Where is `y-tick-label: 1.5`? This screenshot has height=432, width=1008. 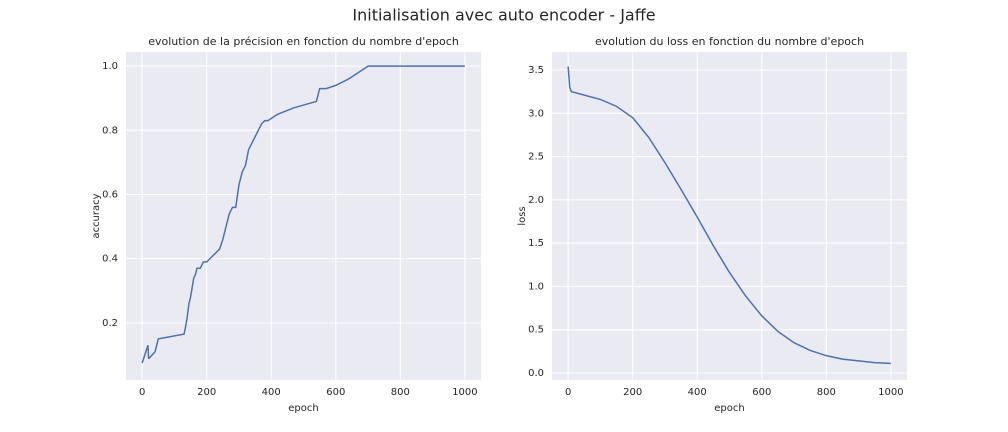 y-tick-label: 1.5 is located at coordinates (536, 243).